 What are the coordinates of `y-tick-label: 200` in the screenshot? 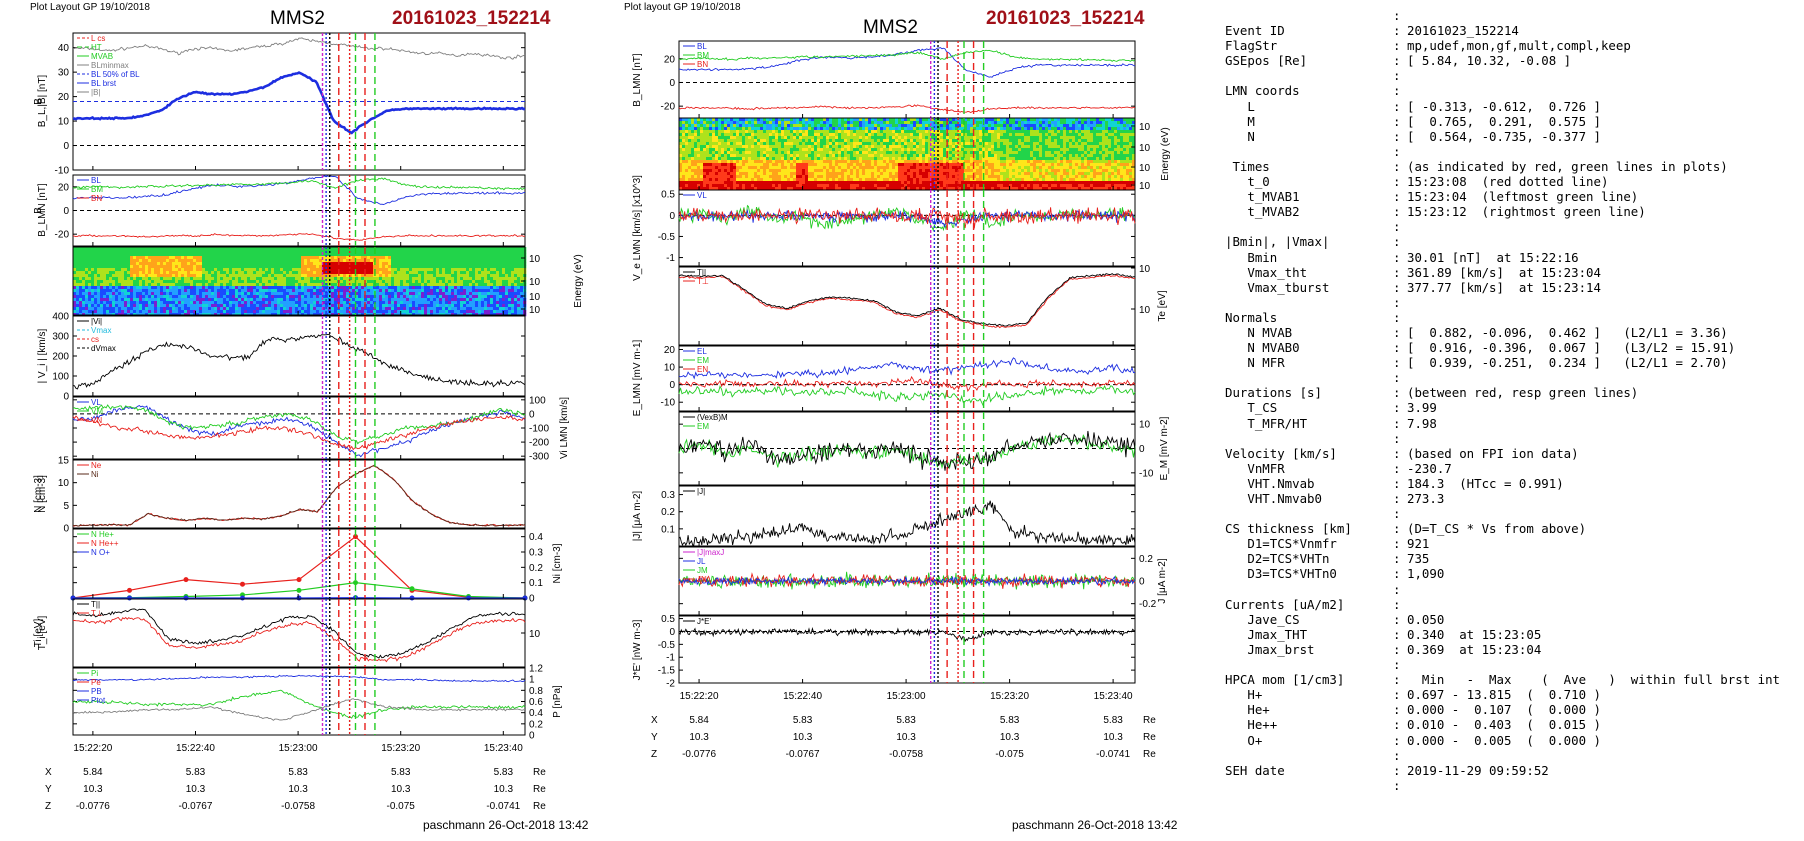 It's located at (60, 357).